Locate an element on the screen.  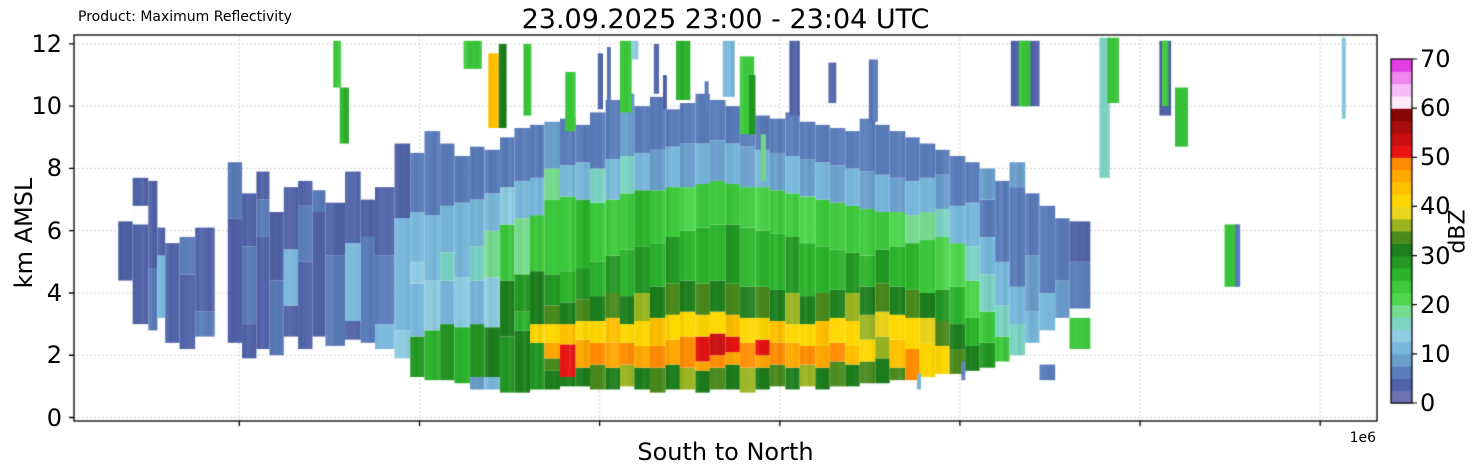
y-tick-label: 8 is located at coordinates (54, 168).